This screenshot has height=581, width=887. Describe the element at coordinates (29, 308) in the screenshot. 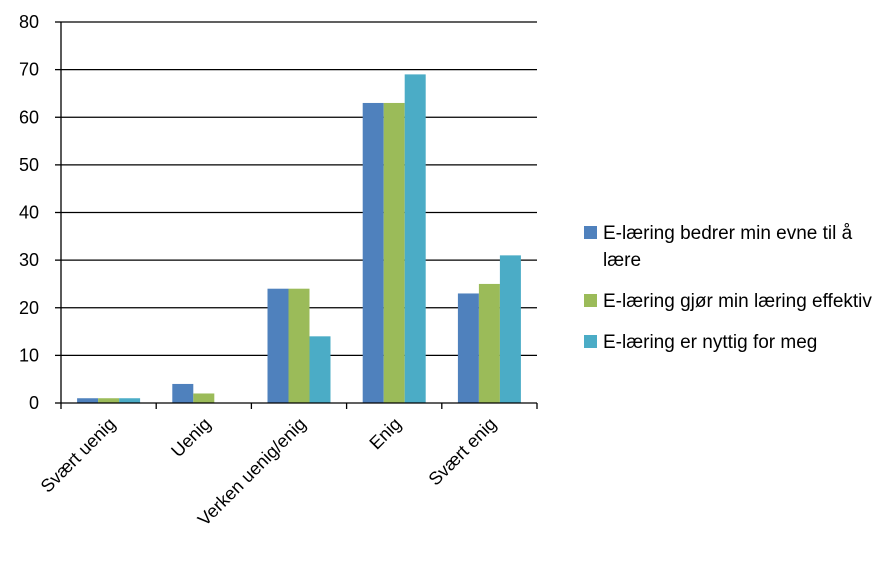

I see `y-tick-label: 20` at that location.